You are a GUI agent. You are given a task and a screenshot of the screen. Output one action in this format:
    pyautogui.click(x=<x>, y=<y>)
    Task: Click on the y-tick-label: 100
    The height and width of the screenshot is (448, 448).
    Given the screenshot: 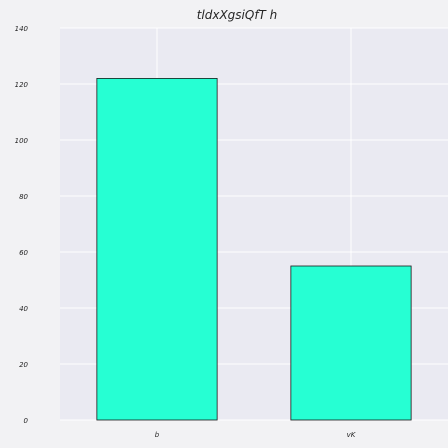 What is the action you would take?
    pyautogui.click(x=22, y=141)
    